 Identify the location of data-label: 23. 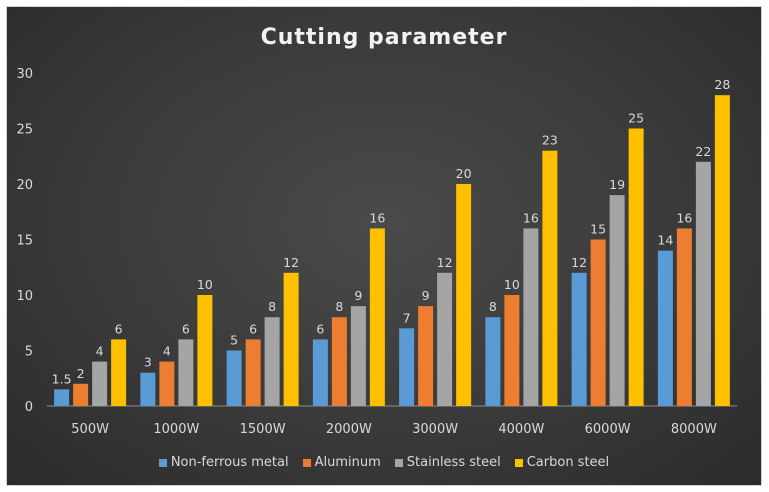
(550, 140).